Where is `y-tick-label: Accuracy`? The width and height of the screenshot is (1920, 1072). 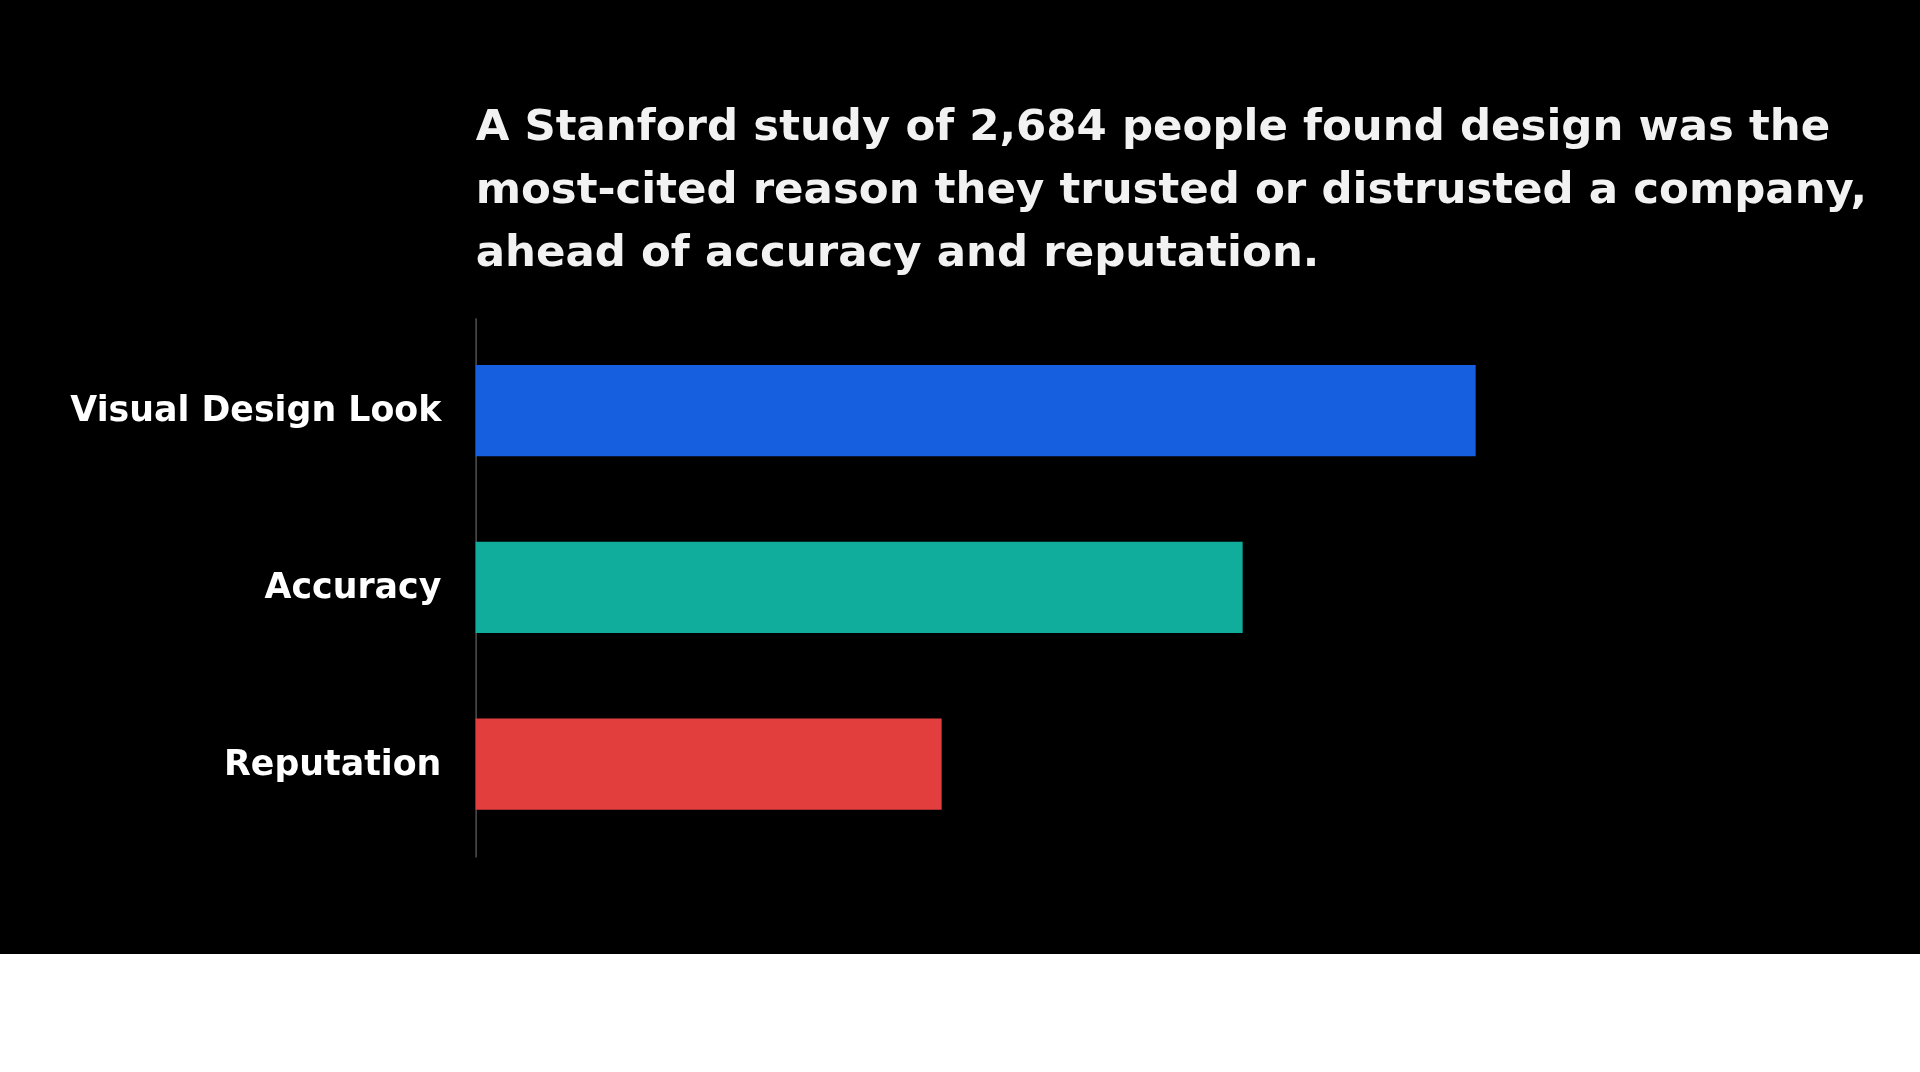 y-tick-label: Accuracy is located at coordinates (353, 585).